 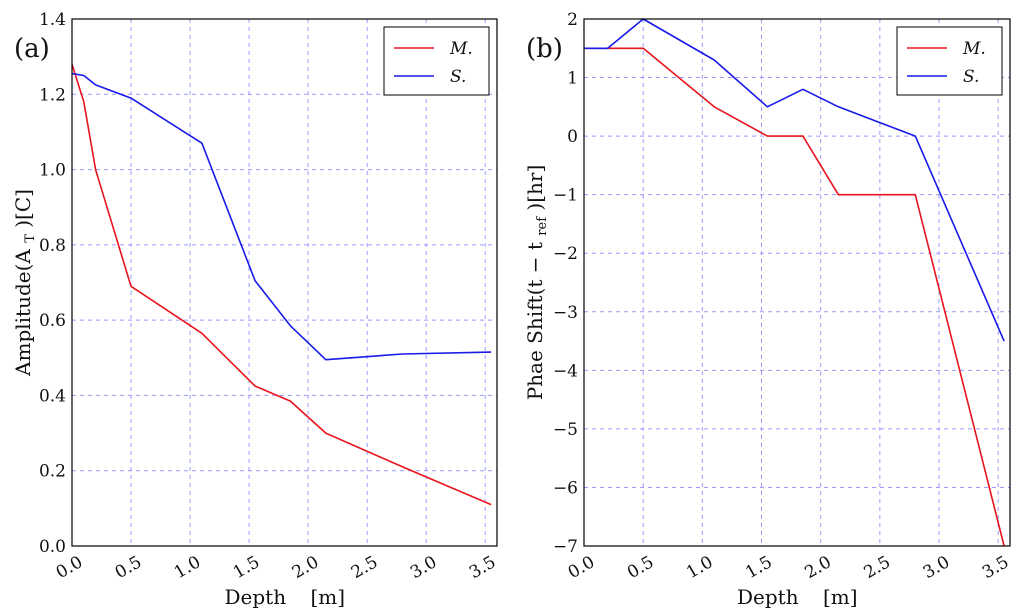 What do you see at coordinates (565, 283) in the screenshot?
I see `panel-b-y-ticks: 2 1 0 −1 −2 −3 −4 −5 −6 −7` at bounding box center [565, 283].